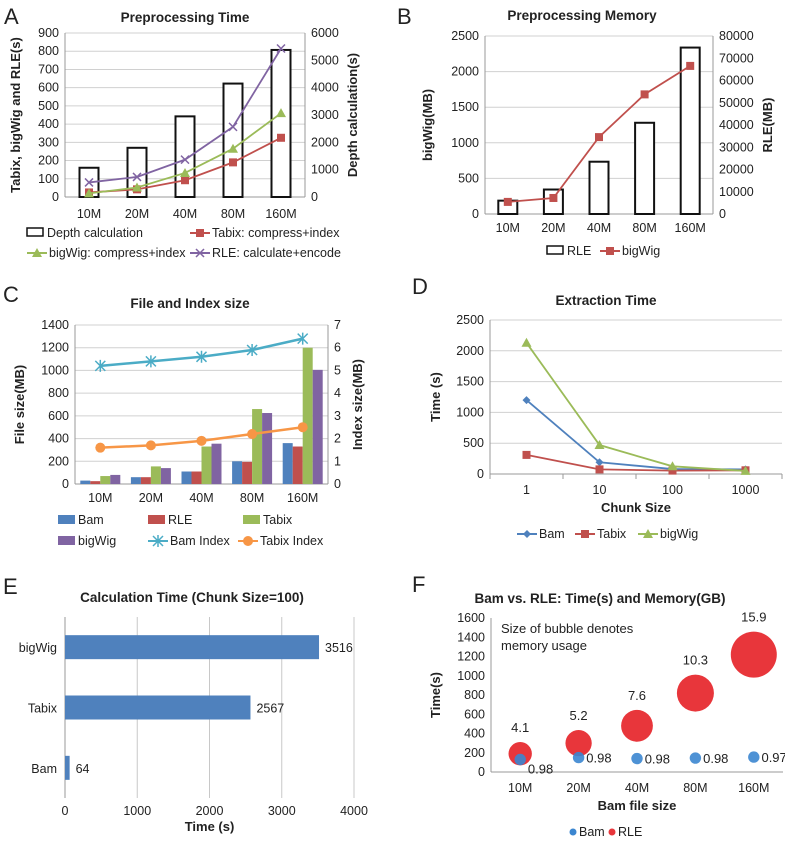 The width and height of the screenshot is (785, 841). What do you see at coordinates (427, 125) in the screenshot?
I see `y-axis-title: bigWig(MB)` at bounding box center [427, 125].